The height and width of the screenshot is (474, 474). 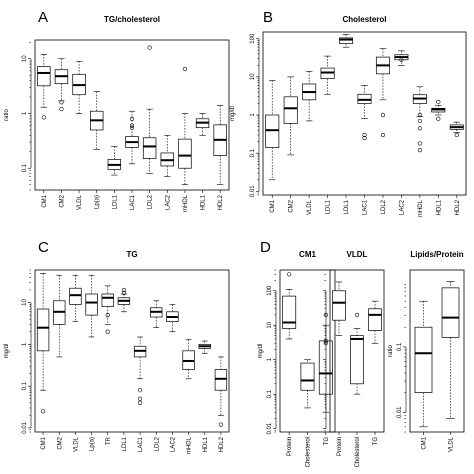 What do you see at coordinates (43, 247) in the screenshot?
I see `panel-label-c: C` at bounding box center [43, 247].